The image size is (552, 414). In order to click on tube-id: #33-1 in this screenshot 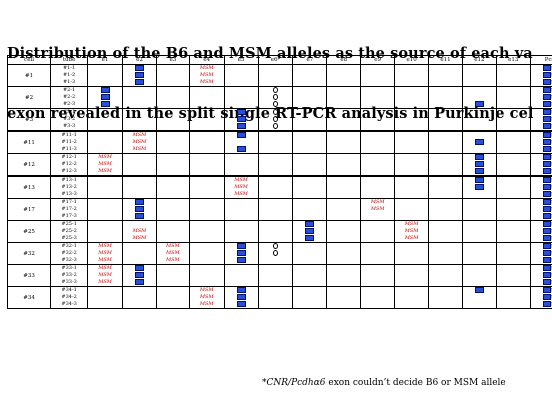, I will do `click(69, 268)`.